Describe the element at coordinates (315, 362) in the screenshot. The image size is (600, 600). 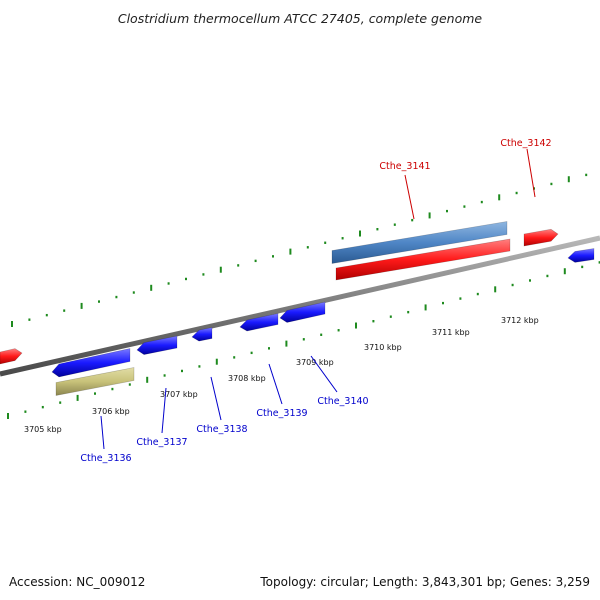
I see `kbp-scale-label: 3709 kbp` at that location.